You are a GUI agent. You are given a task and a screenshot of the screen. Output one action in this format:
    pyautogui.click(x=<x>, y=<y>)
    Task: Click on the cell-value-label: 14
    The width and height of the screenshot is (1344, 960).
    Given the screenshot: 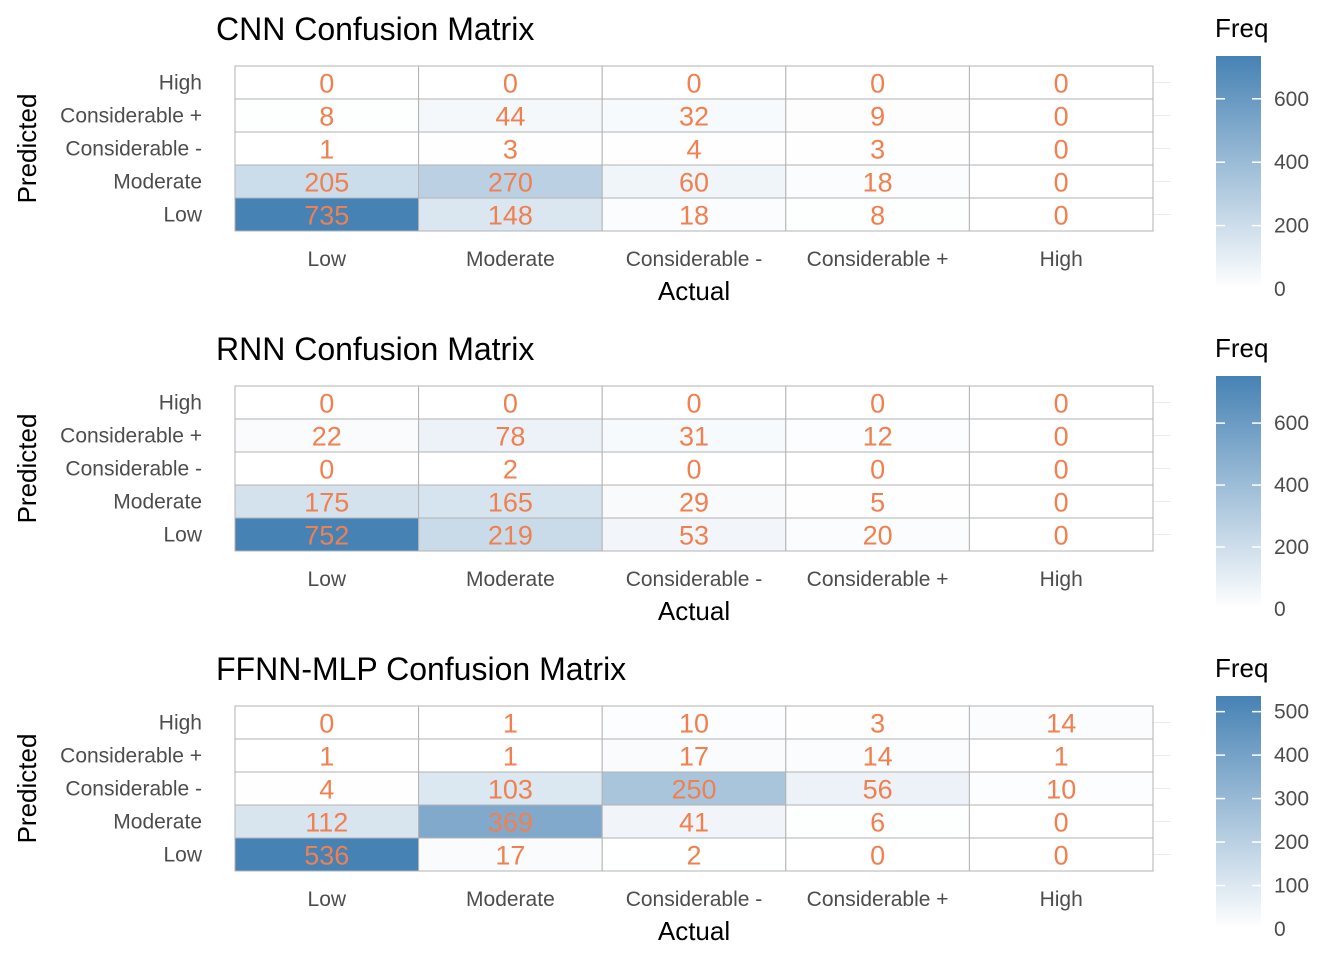 What is the action you would take?
    pyautogui.click(x=1061, y=724)
    